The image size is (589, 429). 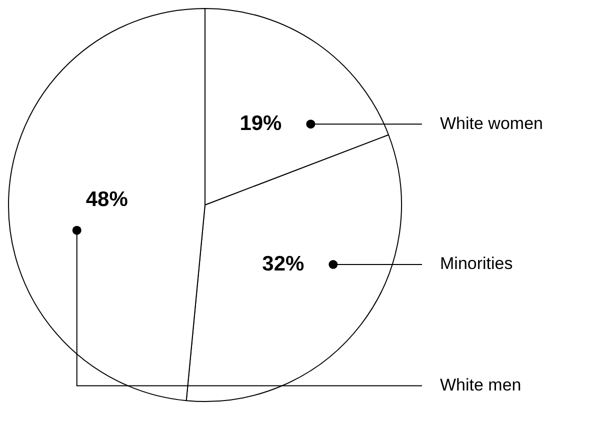 What do you see at coordinates (107, 200) in the screenshot?
I see `data-label: 48%` at bounding box center [107, 200].